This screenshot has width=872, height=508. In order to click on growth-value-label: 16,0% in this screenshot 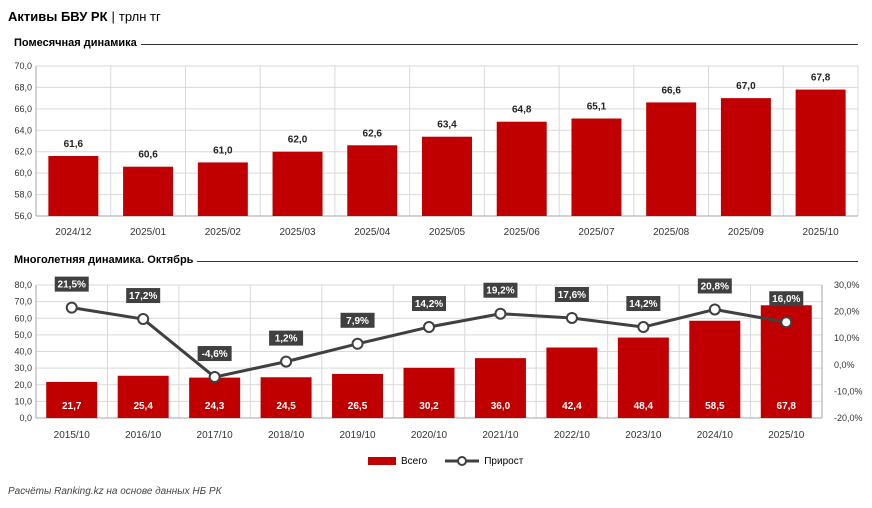, I will do `click(786, 299)`.